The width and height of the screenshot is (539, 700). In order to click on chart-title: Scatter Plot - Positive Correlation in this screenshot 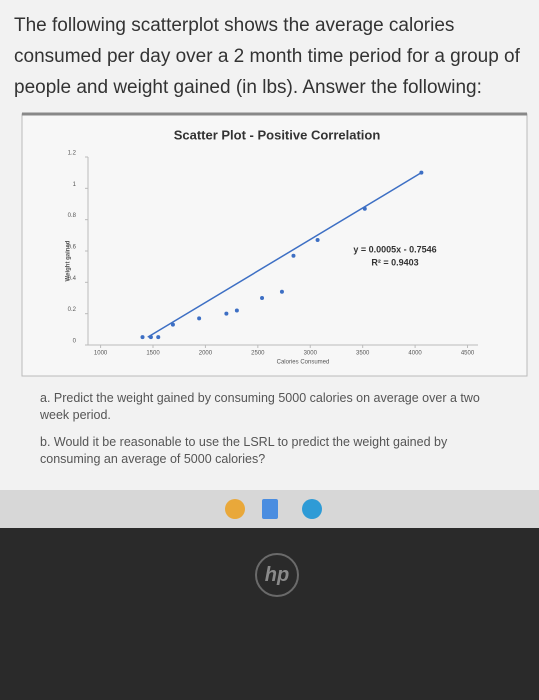, I will do `click(277, 134)`.